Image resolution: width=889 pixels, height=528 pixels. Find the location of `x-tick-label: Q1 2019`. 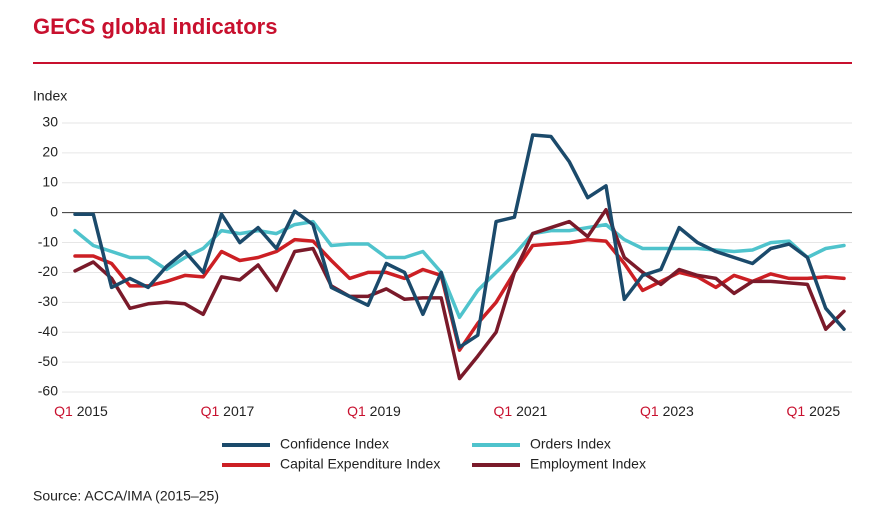

x-tick-label: Q1 2019 is located at coordinates (374, 411).